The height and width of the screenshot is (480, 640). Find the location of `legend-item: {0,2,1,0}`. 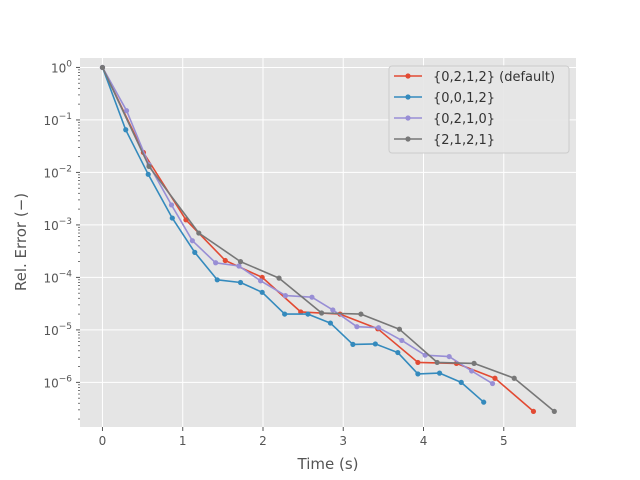

legend-item: {0,2,1,0} is located at coordinates (444, 119).